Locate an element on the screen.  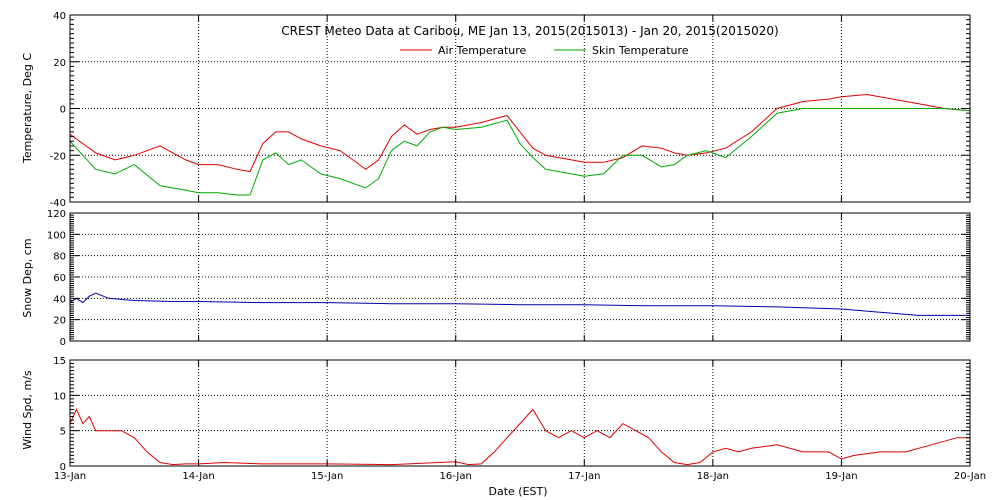
y-tick-label: 5 is located at coordinates (63, 432).